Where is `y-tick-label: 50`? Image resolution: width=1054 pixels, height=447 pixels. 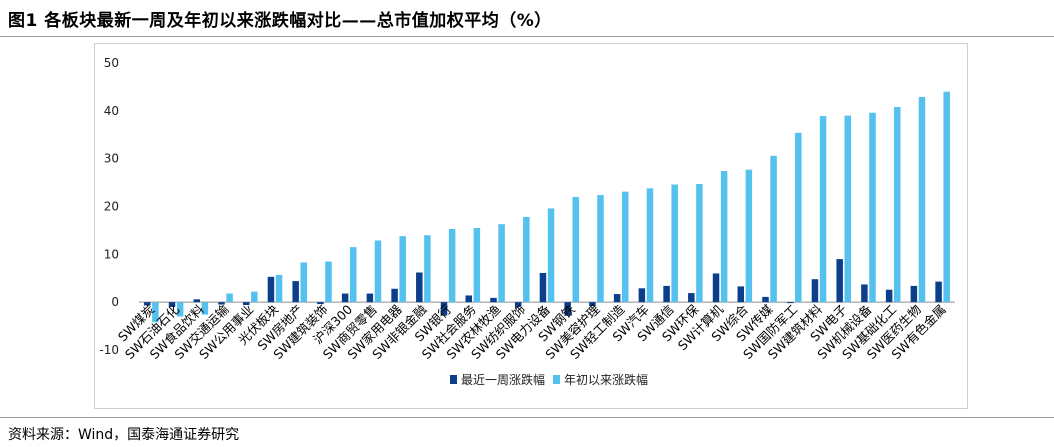 y-tick-label: 50 is located at coordinates (111, 63).